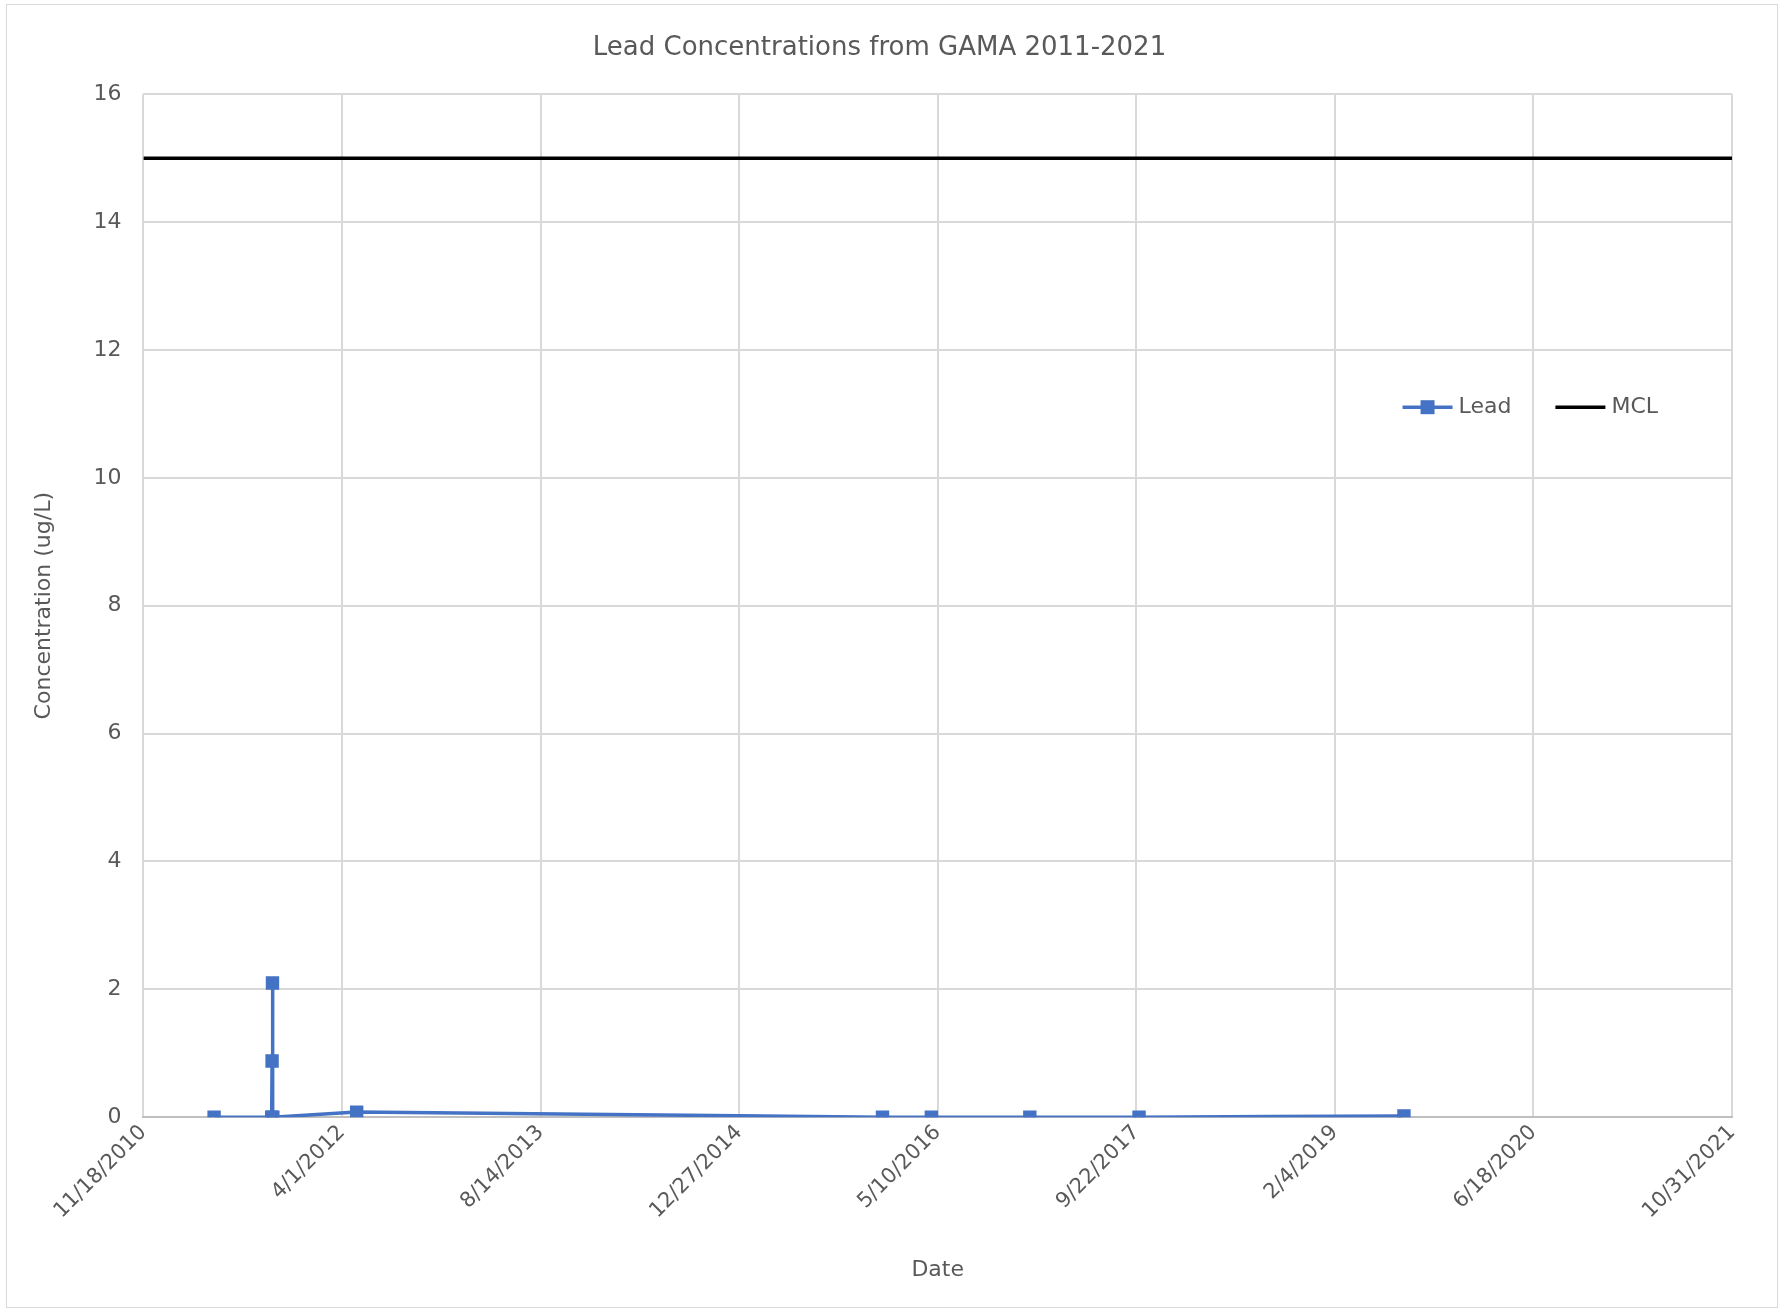 The height and width of the screenshot is (1314, 1786). Describe the element at coordinates (114, 988) in the screenshot. I see `y-tick-label: 2` at that location.